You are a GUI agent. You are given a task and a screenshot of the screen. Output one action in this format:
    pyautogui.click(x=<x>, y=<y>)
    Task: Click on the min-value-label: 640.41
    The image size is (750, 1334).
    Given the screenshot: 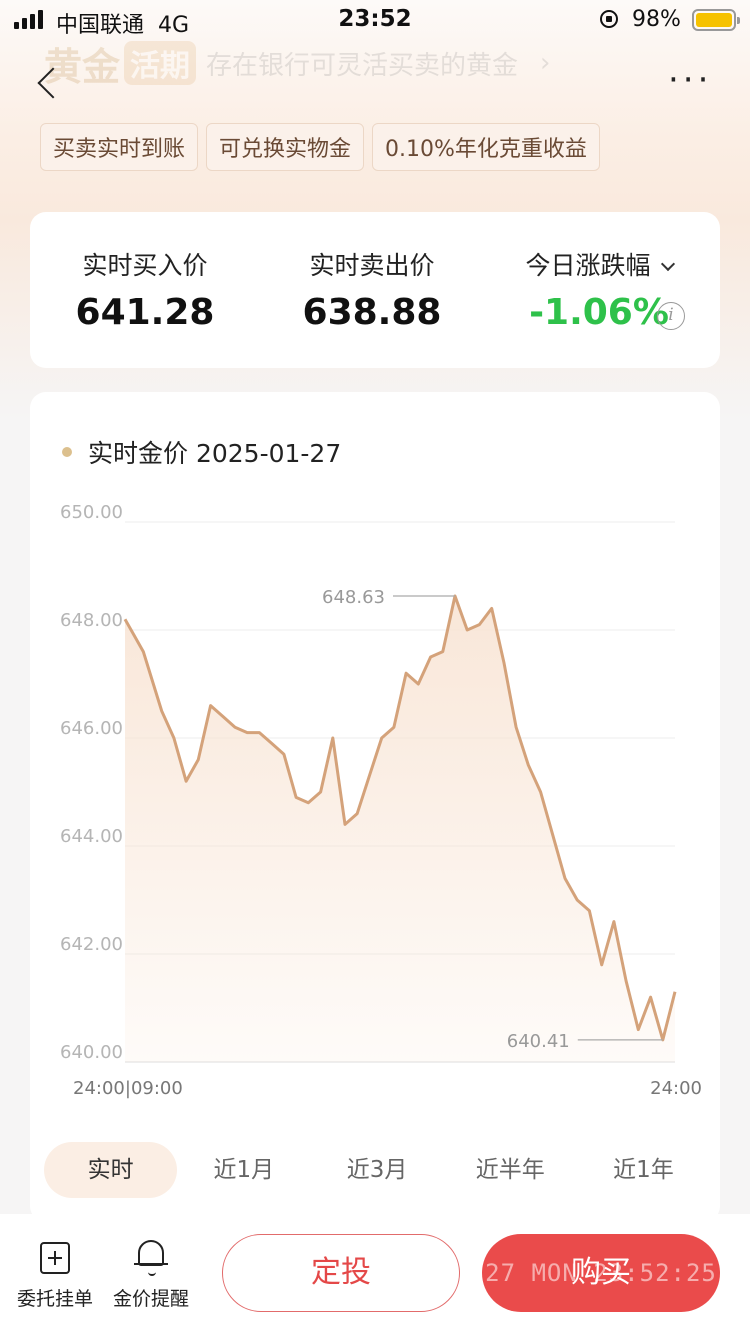 What is the action you would take?
    pyautogui.click(x=538, y=1041)
    